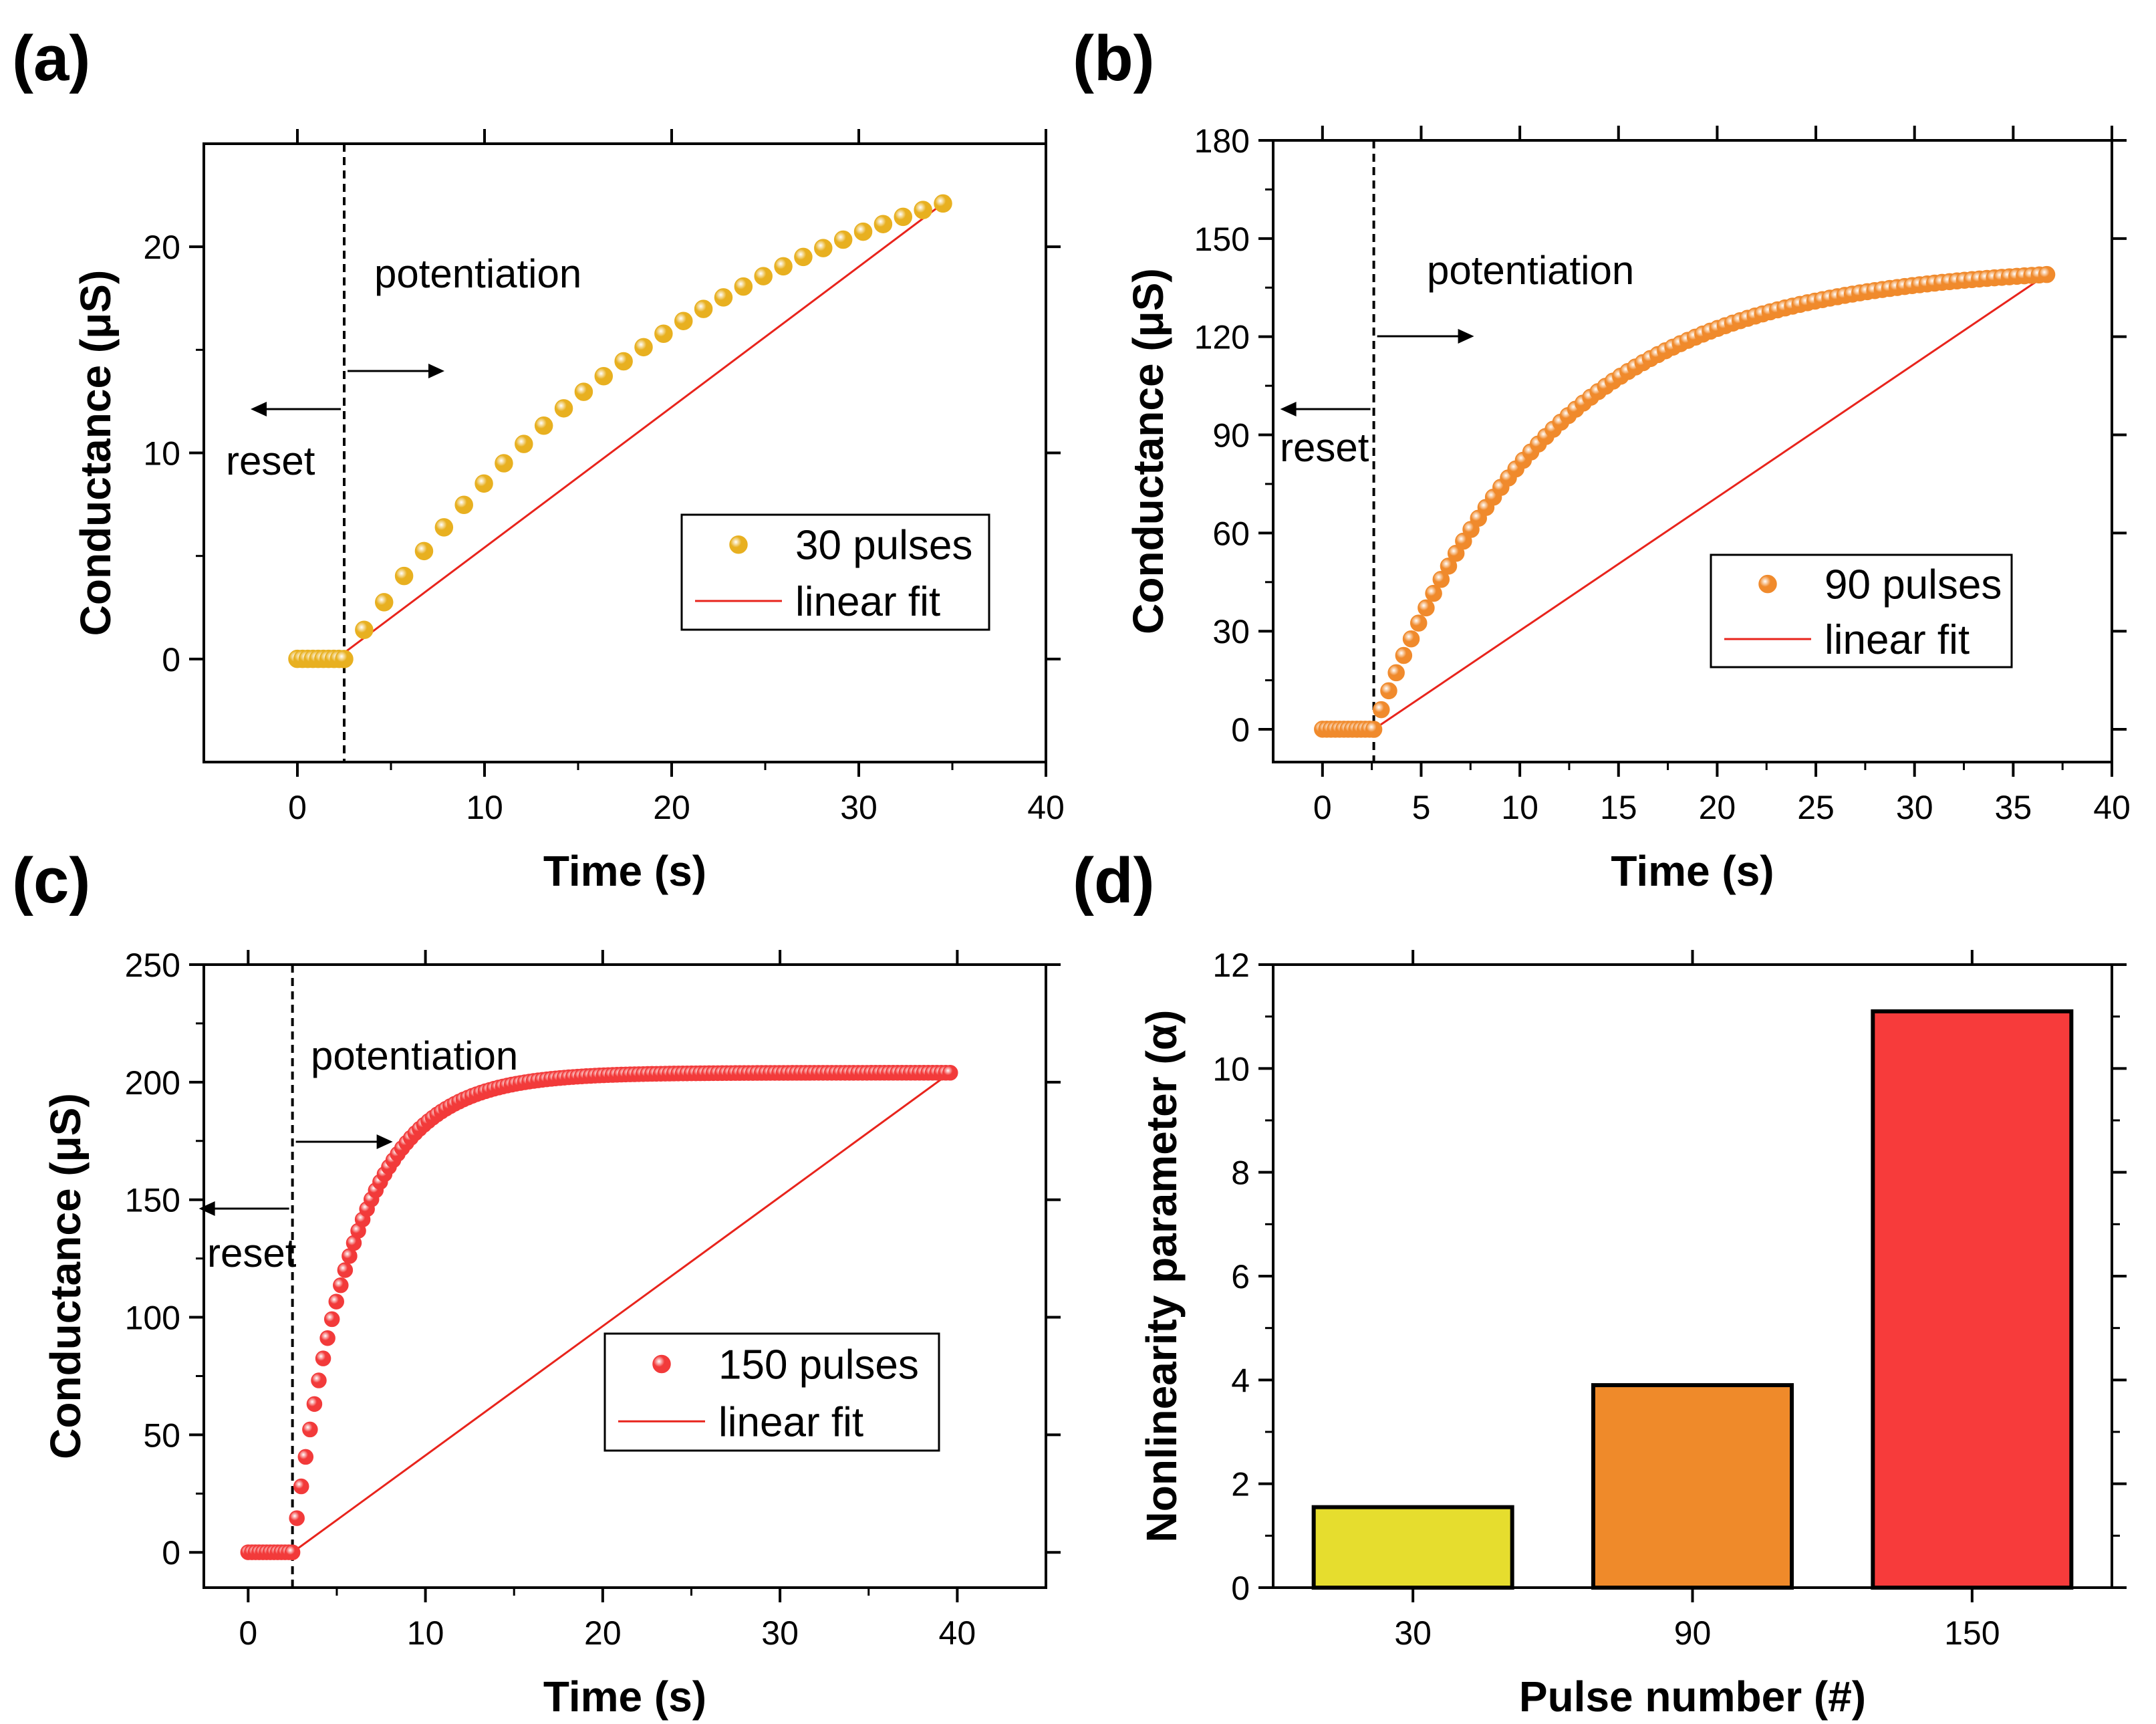  What do you see at coordinates (161, 454) in the screenshot?
I see `y-tick-label: 10` at bounding box center [161, 454].